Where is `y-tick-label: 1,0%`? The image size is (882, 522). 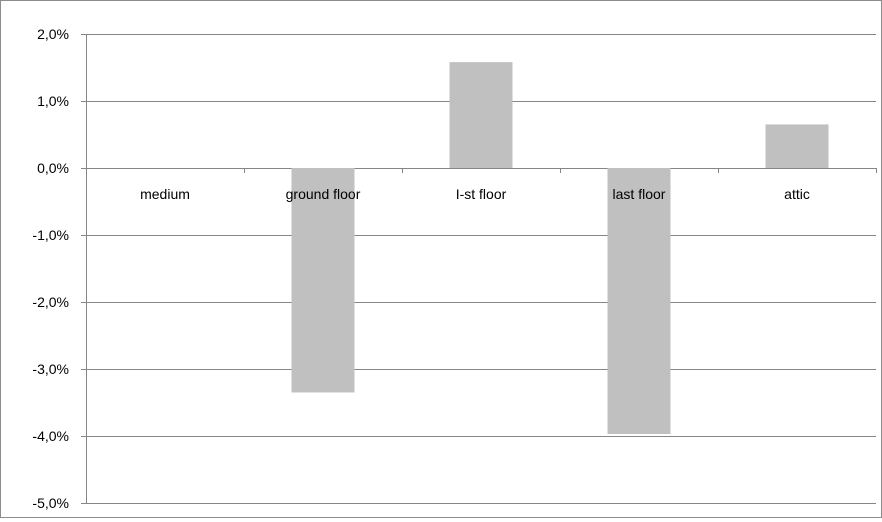
y-tick-label: 1,0% is located at coordinates (53, 101).